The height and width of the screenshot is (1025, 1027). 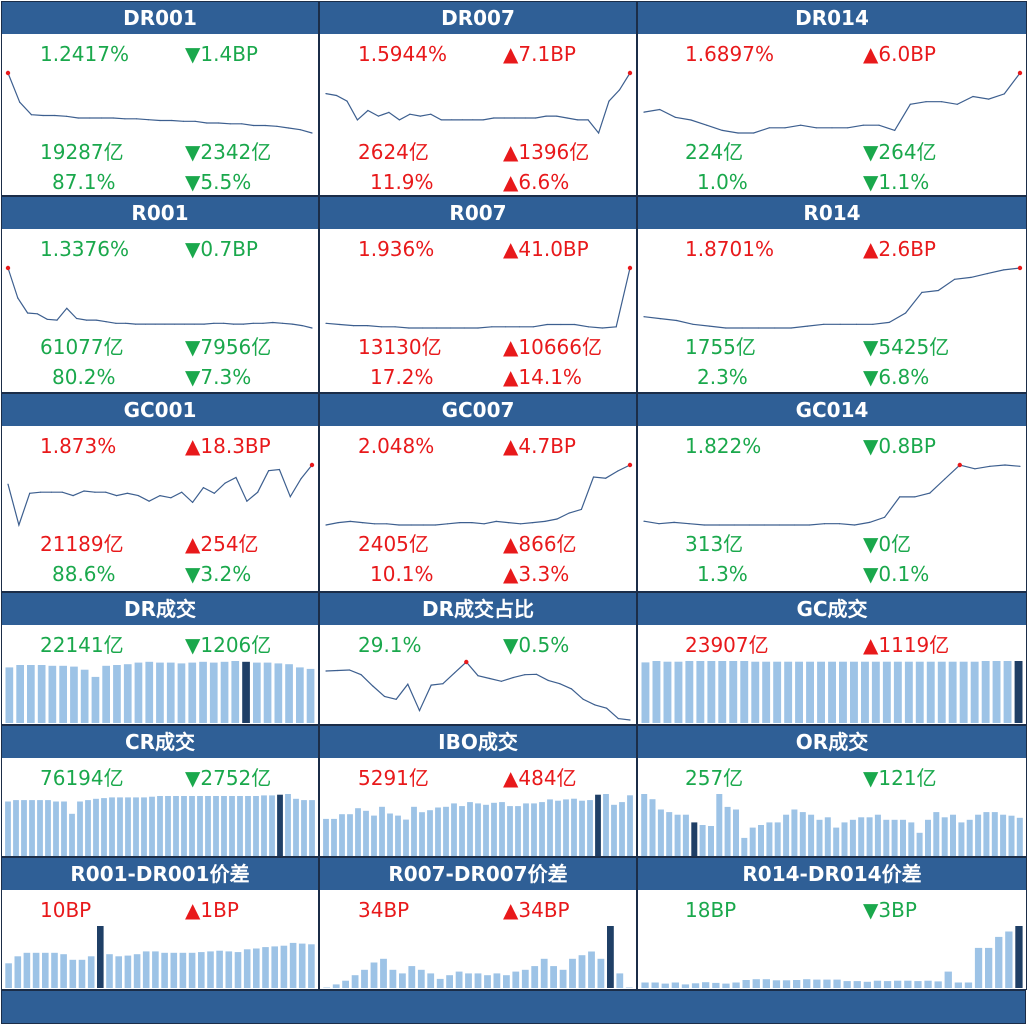 I want to click on sparkline-chart, so click(x=833, y=297).